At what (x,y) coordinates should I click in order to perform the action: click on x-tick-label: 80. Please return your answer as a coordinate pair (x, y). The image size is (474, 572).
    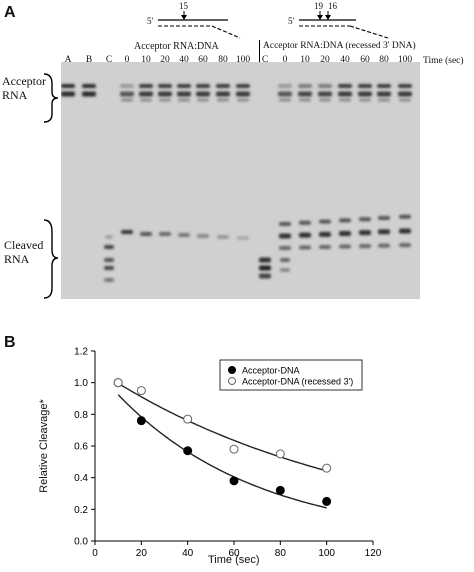
    Looking at the image, I should click on (281, 553).